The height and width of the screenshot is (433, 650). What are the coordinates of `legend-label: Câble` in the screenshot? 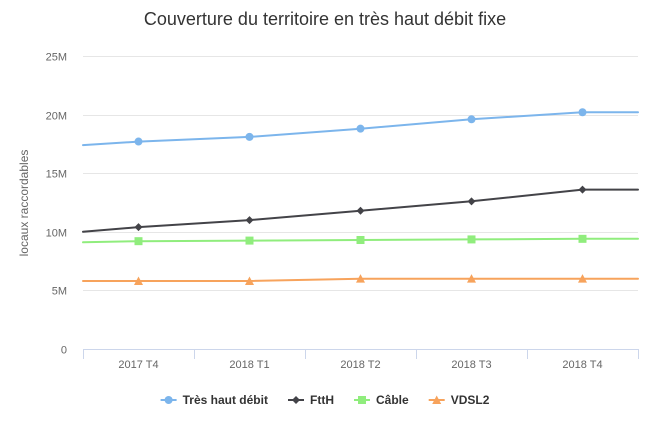 It's located at (392, 400).